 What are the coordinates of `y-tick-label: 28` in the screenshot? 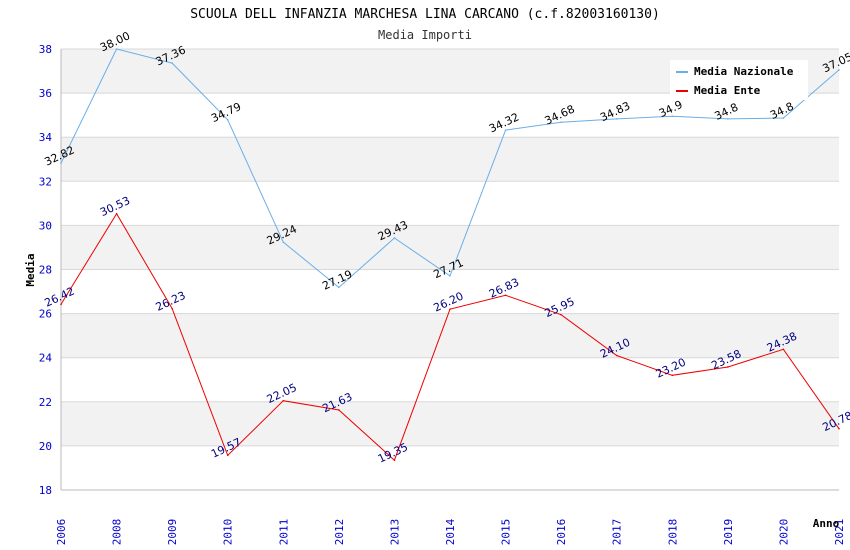 It's located at (45, 270).